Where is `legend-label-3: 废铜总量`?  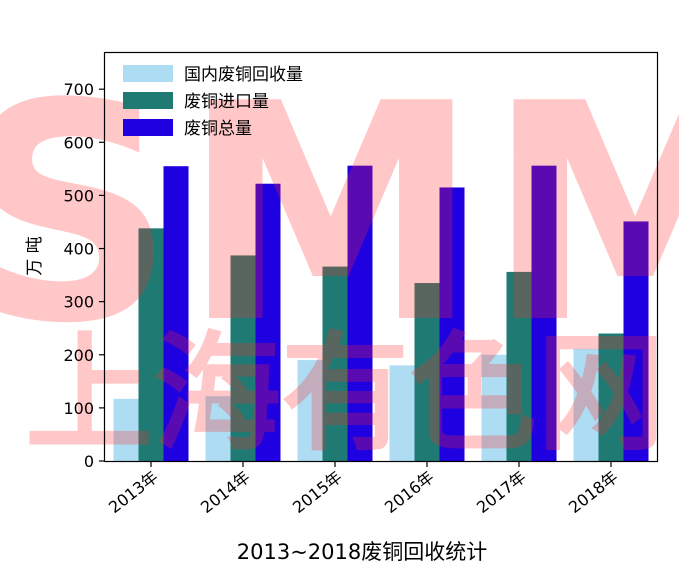 legend-label-3: 废铜总量 is located at coordinates (218, 129).